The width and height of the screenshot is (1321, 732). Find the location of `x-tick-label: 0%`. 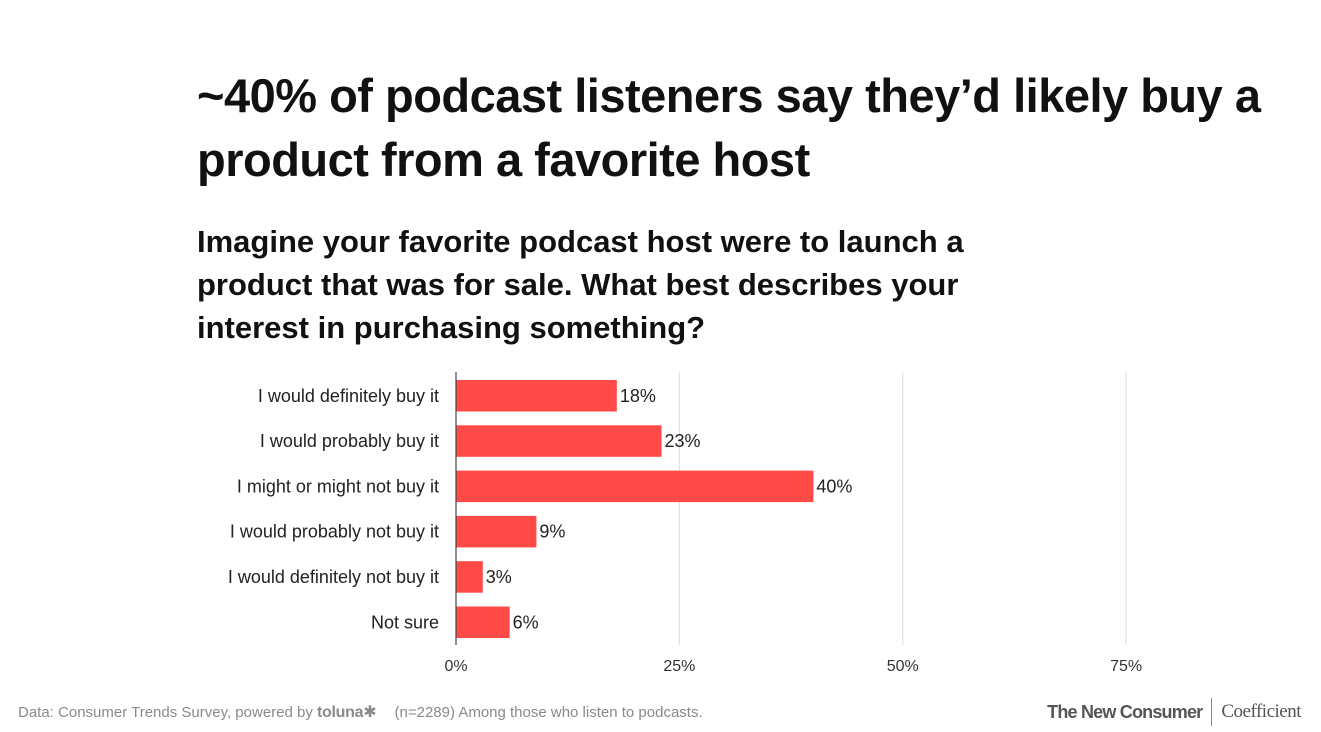

x-tick-label: 0% is located at coordinates (455, 666).